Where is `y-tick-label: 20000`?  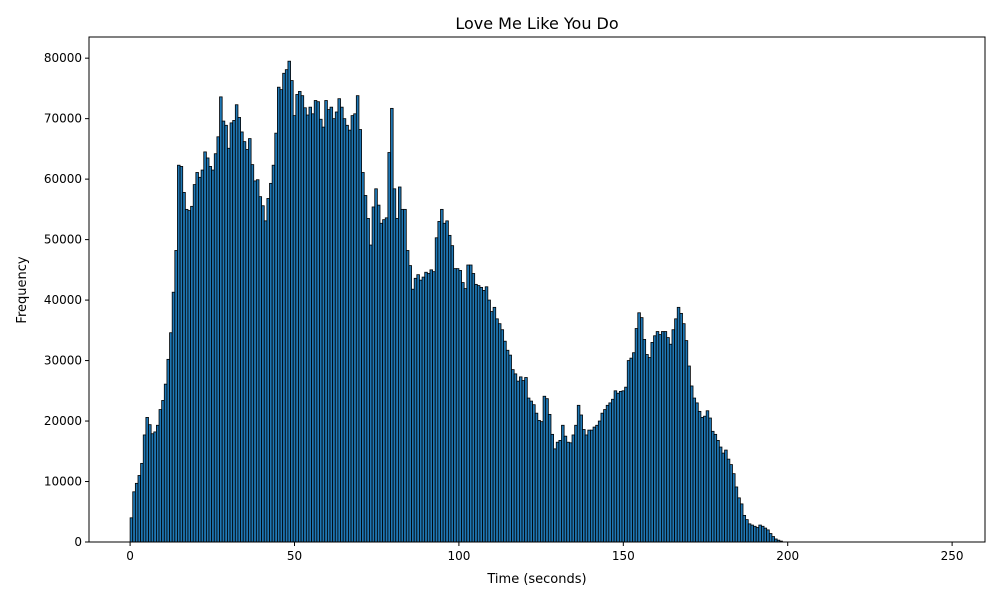 y-tick-label: 20000 is located at coordinates (63, 421).